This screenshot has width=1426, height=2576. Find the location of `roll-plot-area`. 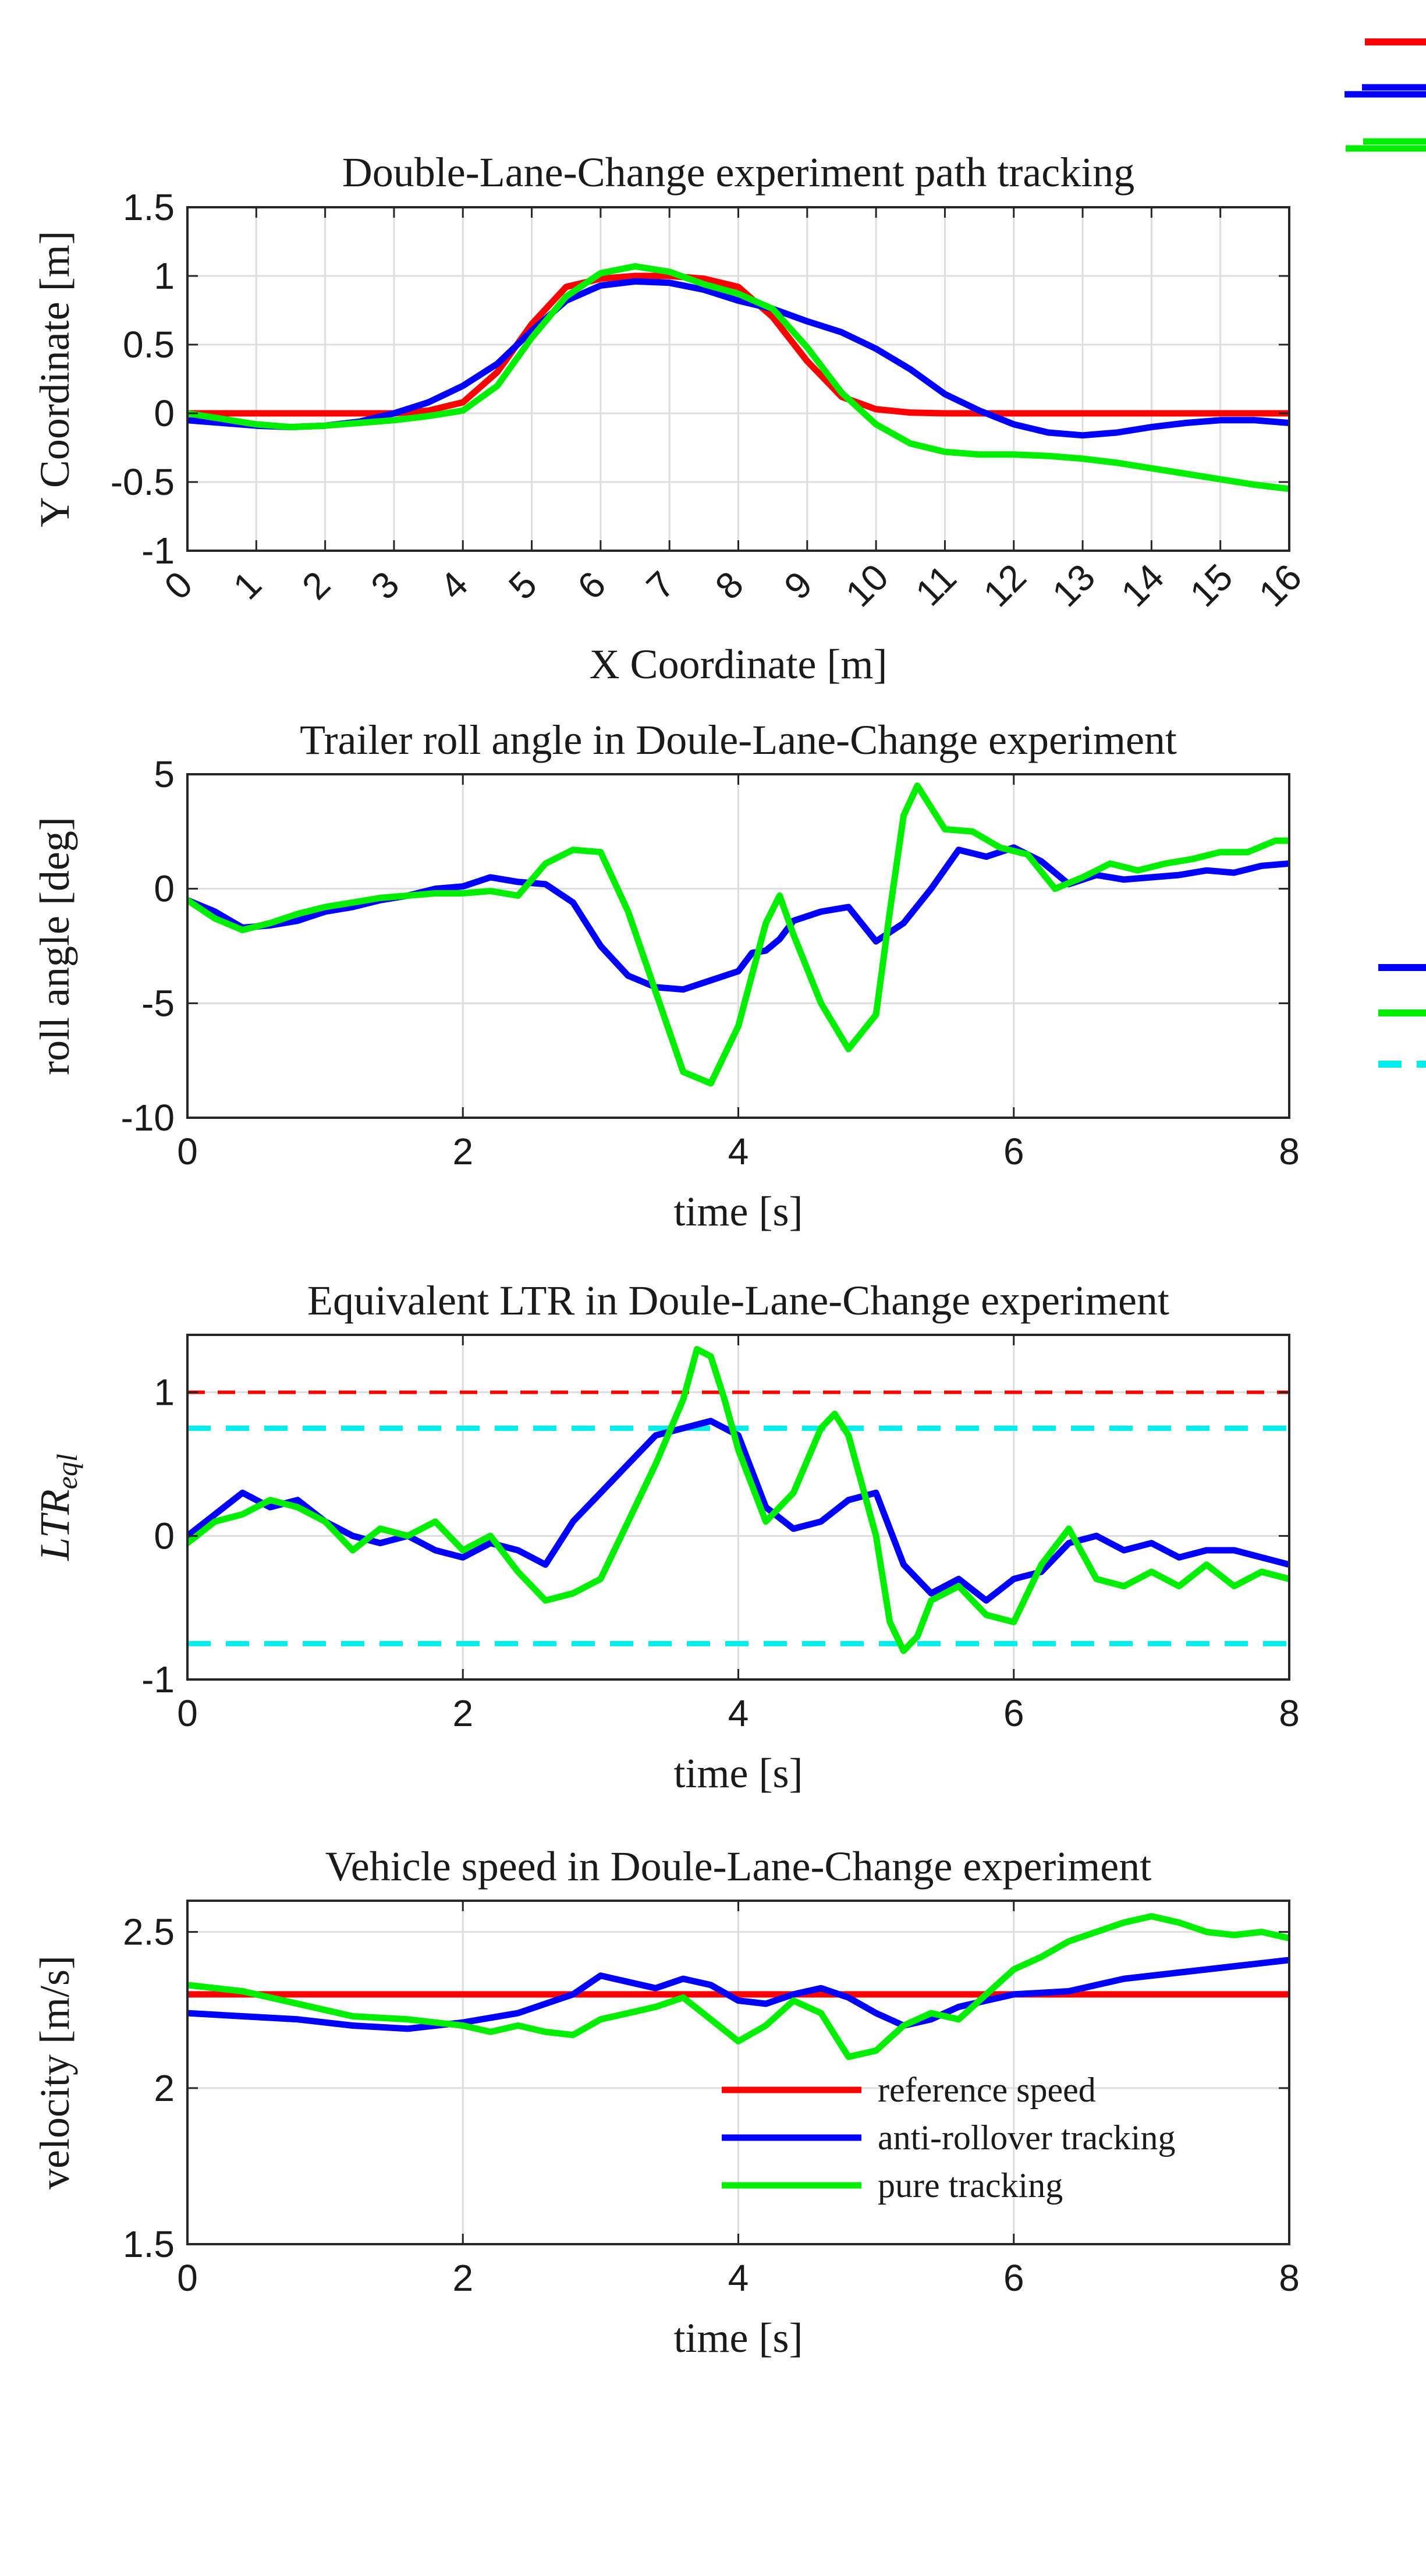

roll-plot-area is located at coordinates (738, 934).